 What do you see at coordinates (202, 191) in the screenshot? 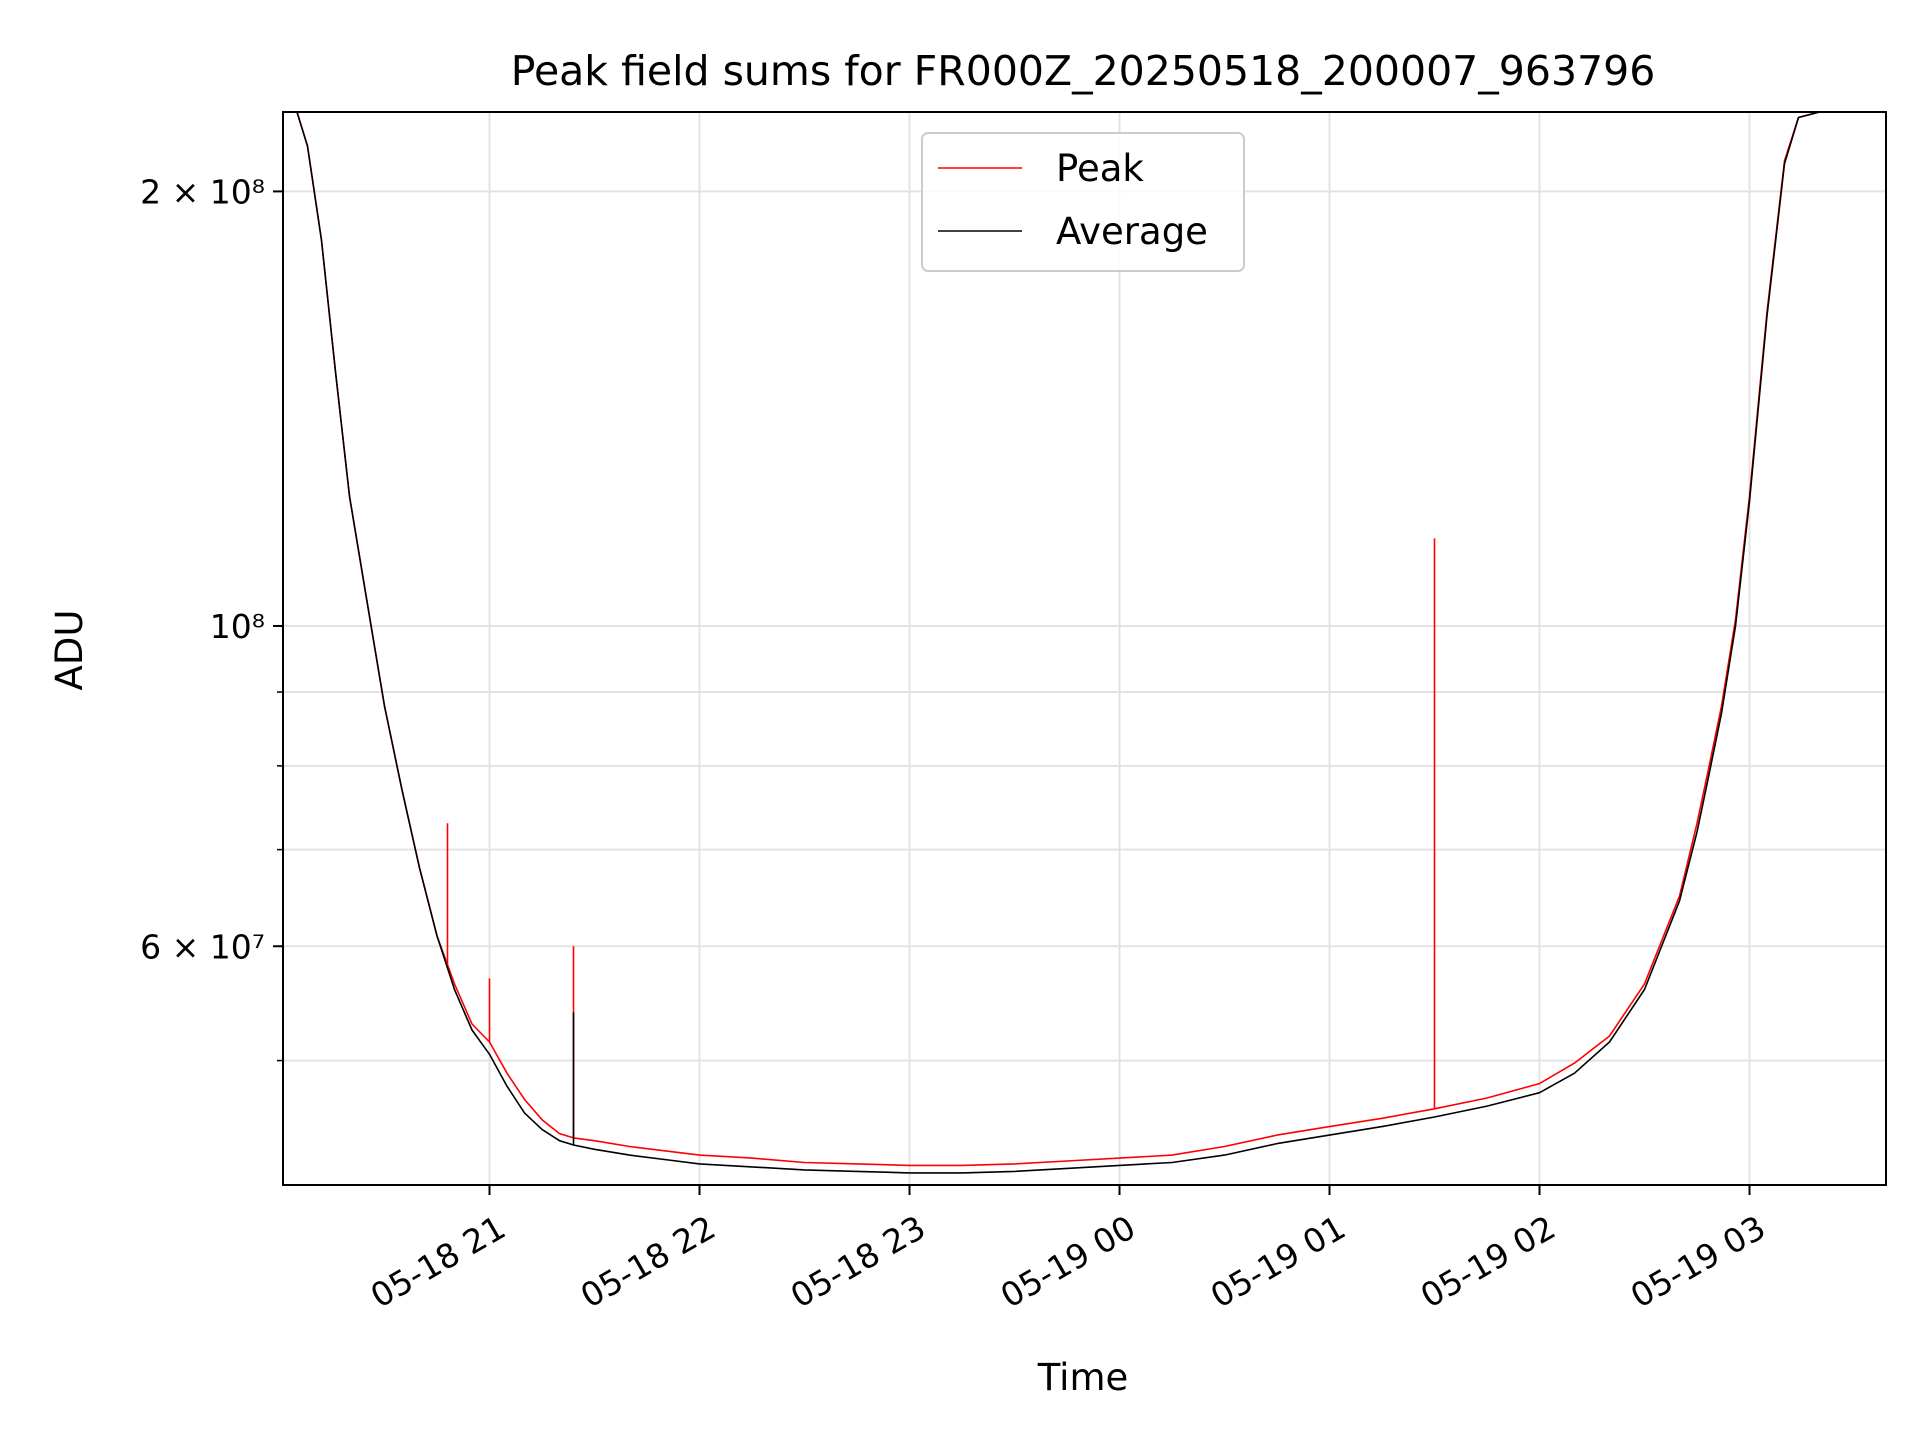
I see `y-tick-label: 2 × 10⁸` at bounding box center [202, 191].